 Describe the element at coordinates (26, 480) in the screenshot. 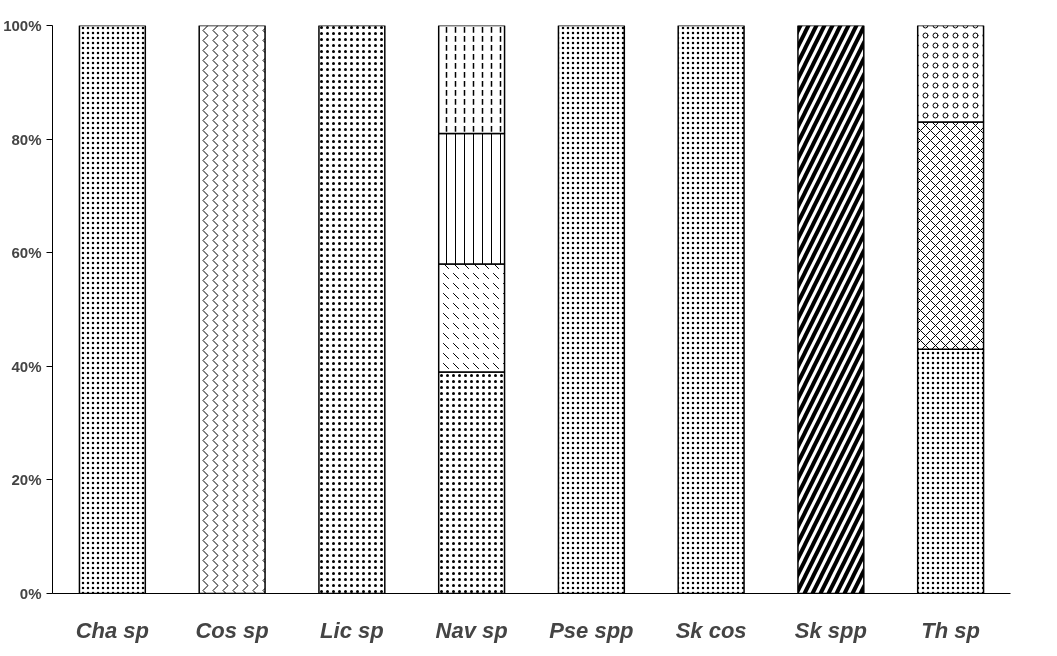

I see `y-tick-label: 20%` at that location.